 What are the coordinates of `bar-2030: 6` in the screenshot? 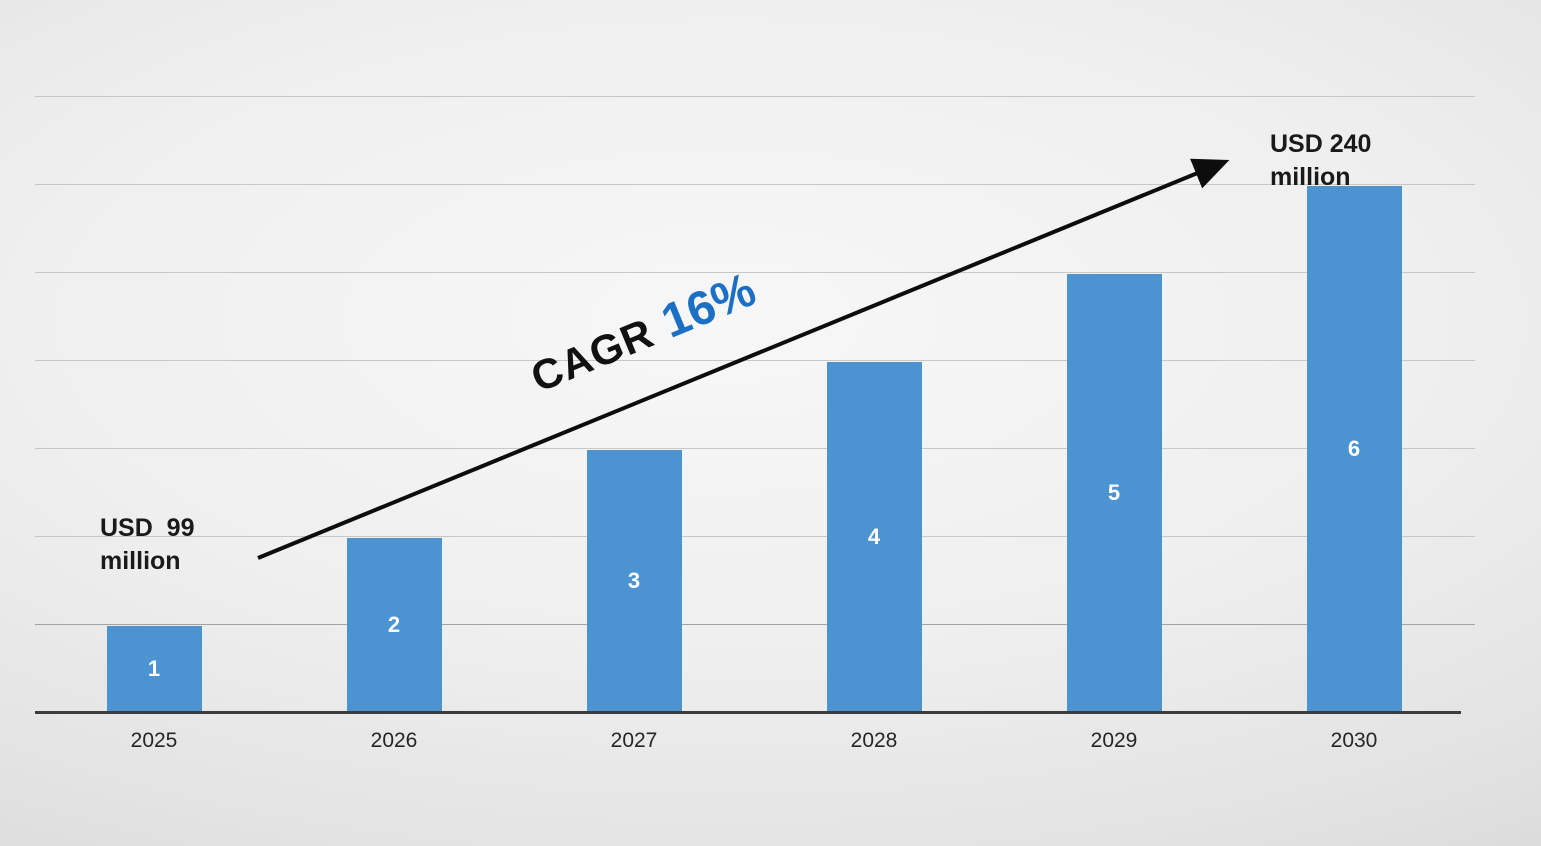 It's located at (1354, 449).